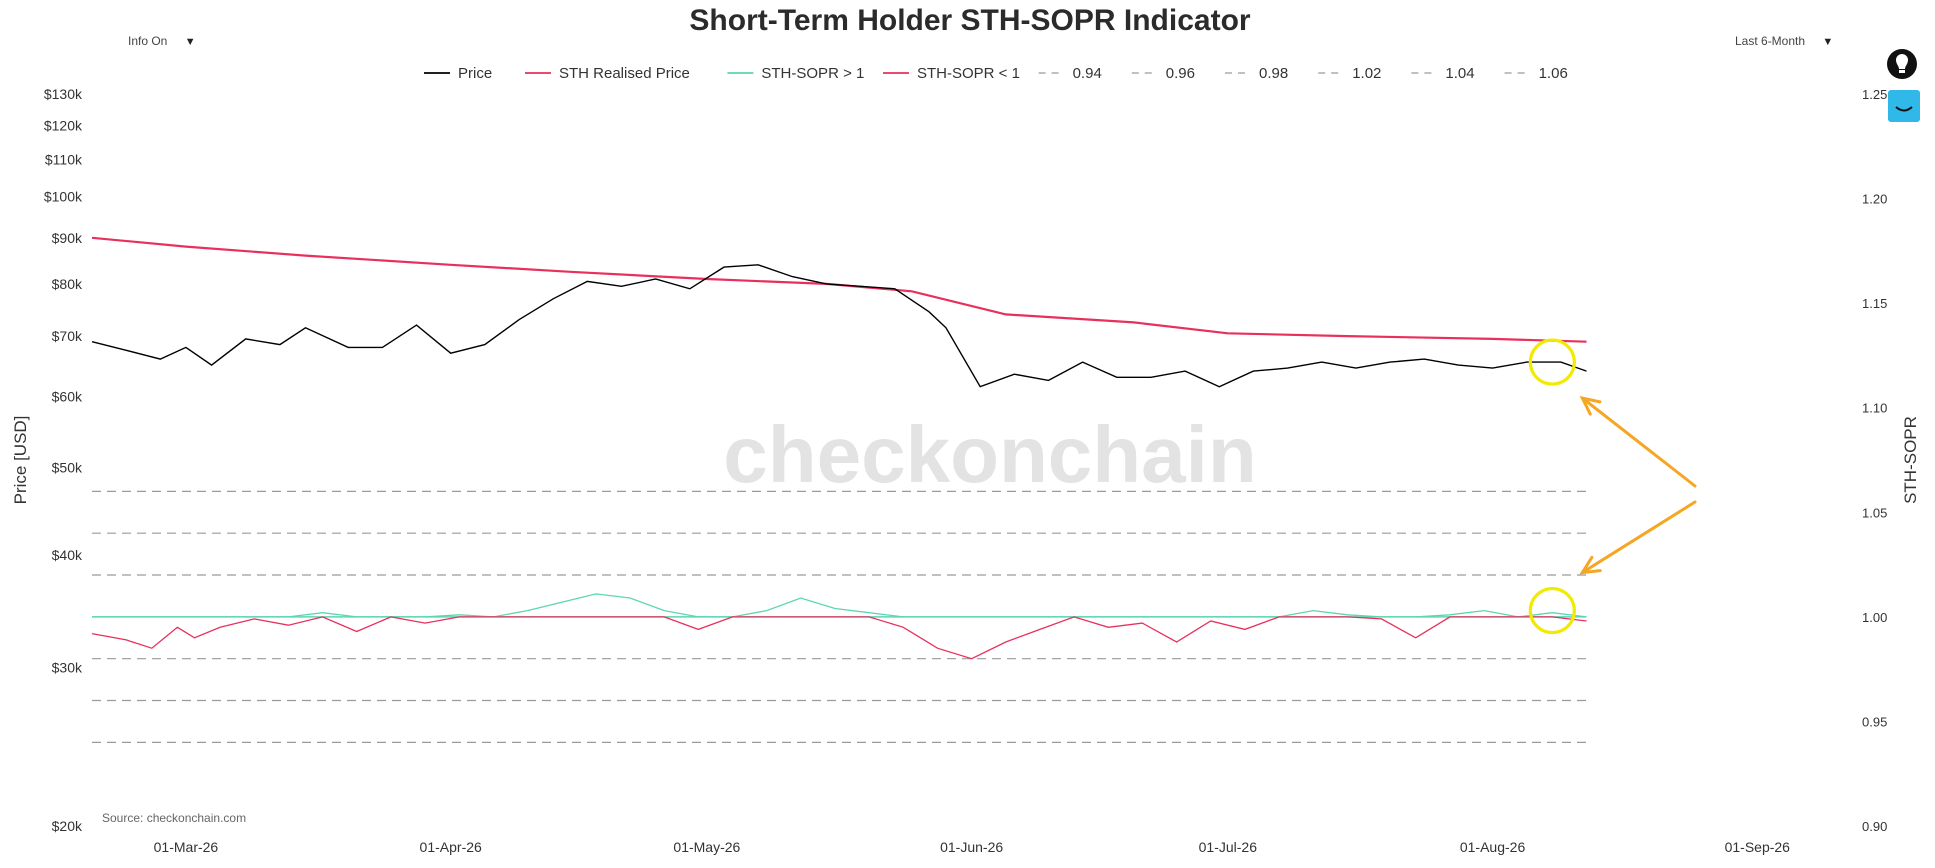 The image size is (1935, 868). I want to click on sth-sopr-above-1-line, so click(839, 605).